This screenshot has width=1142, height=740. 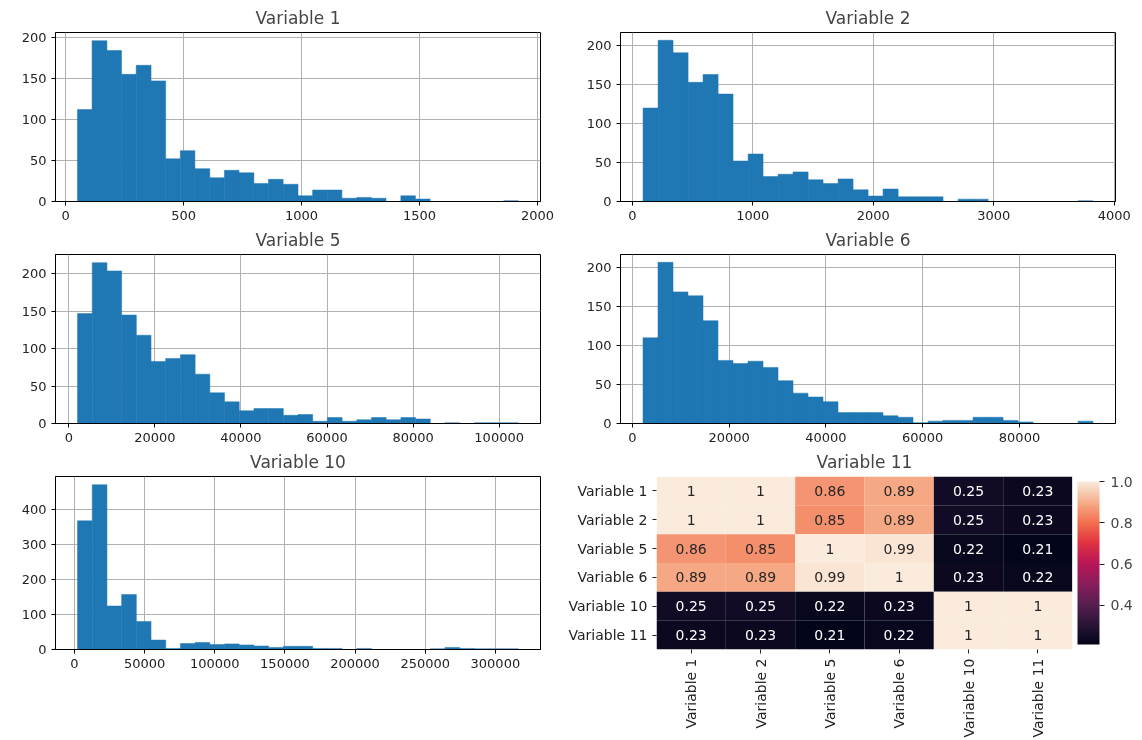 I want to click on x-tick-label: 50000, so click(x=144, y=663).